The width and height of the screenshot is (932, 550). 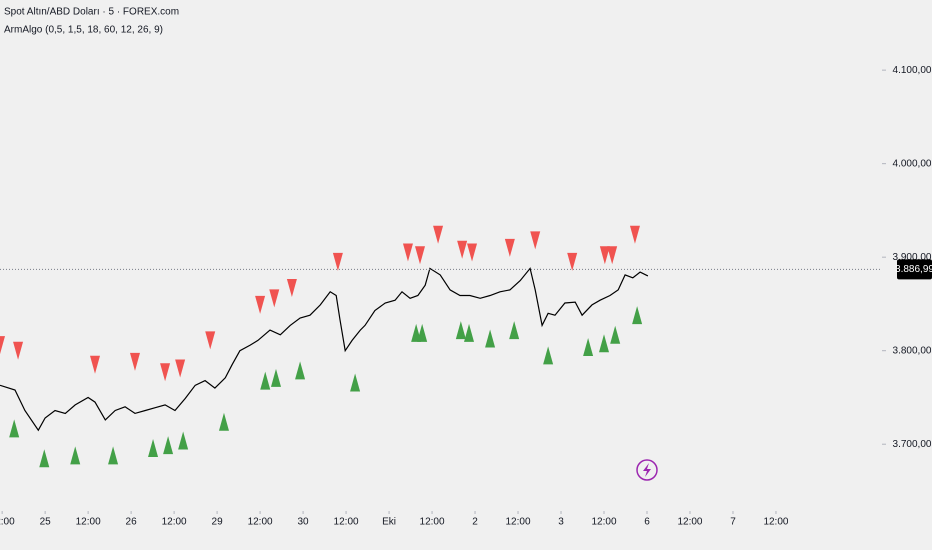 I want to click on y-tick-label: 4.100,00, so click(x=912, y=70).